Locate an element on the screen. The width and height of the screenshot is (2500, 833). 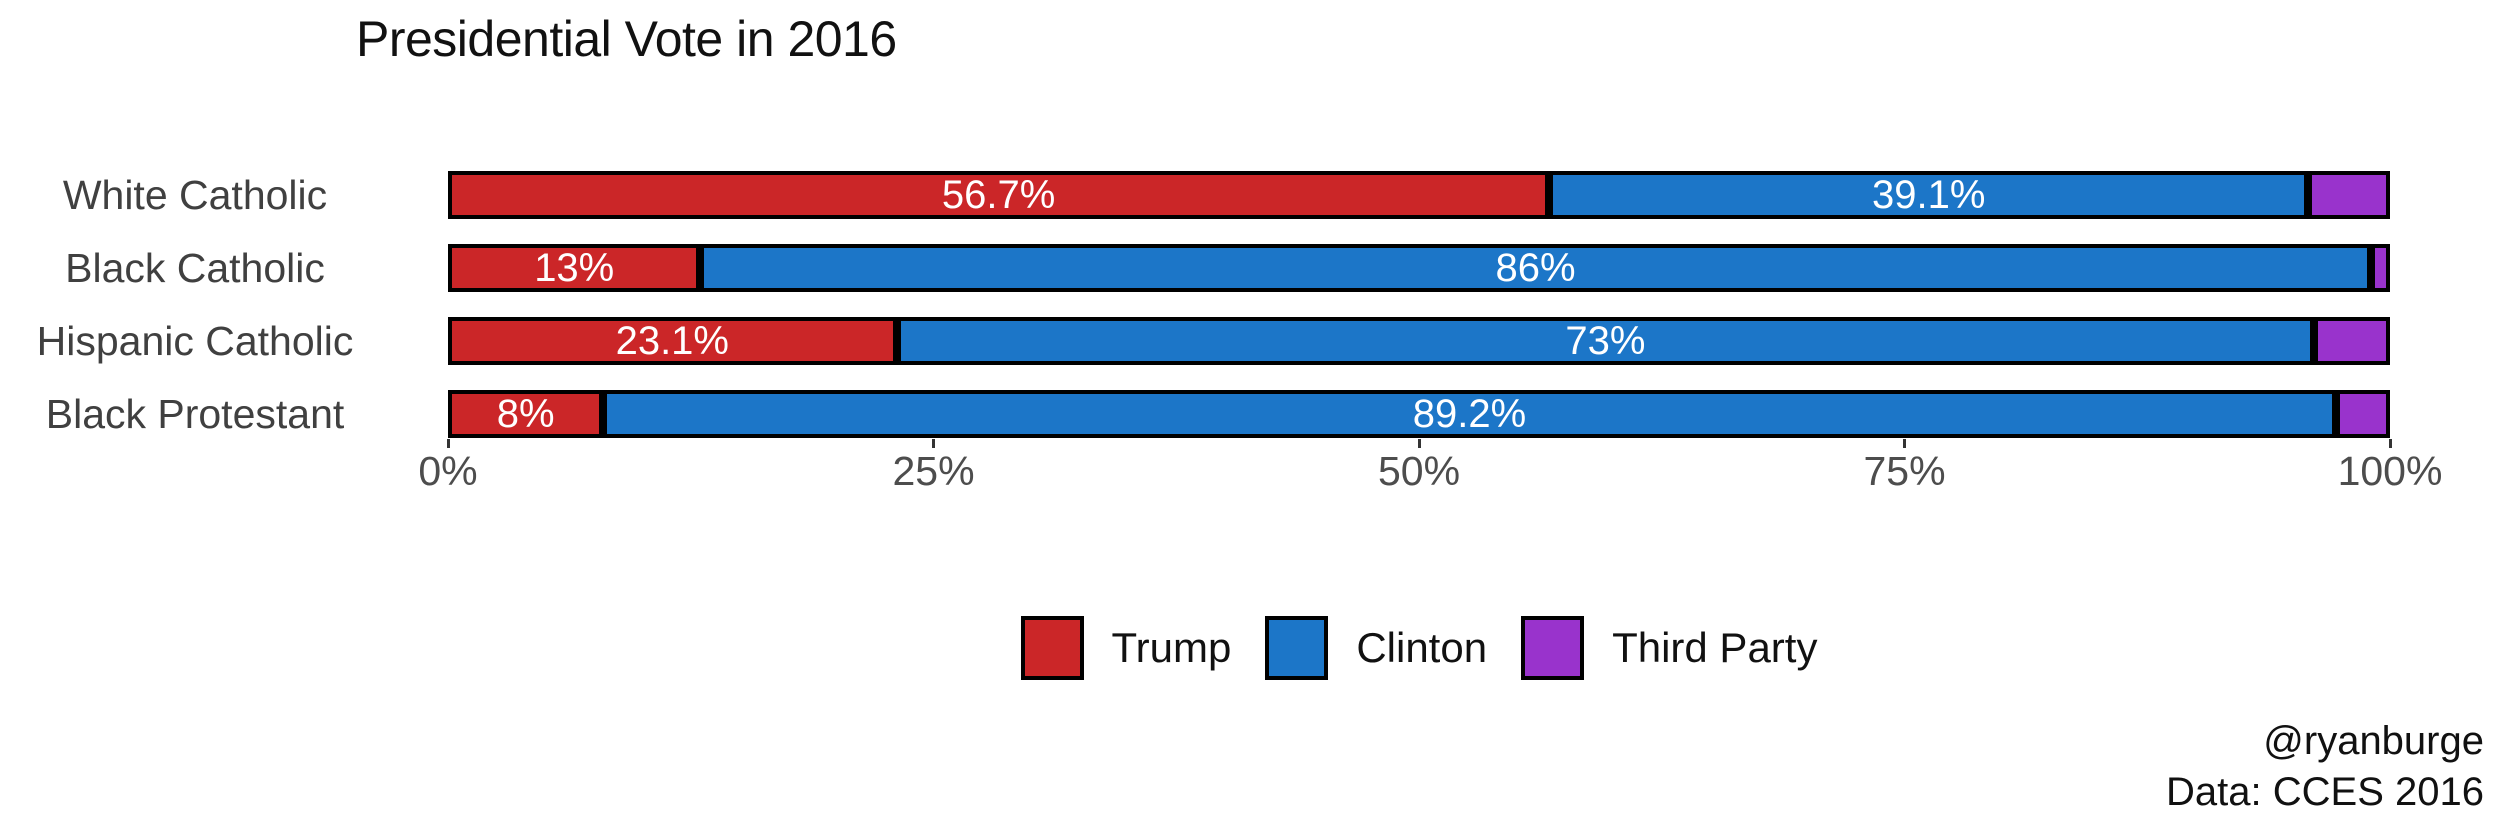
bar-segment-clinton: 39.1% is located at coordinates (1929, 195).